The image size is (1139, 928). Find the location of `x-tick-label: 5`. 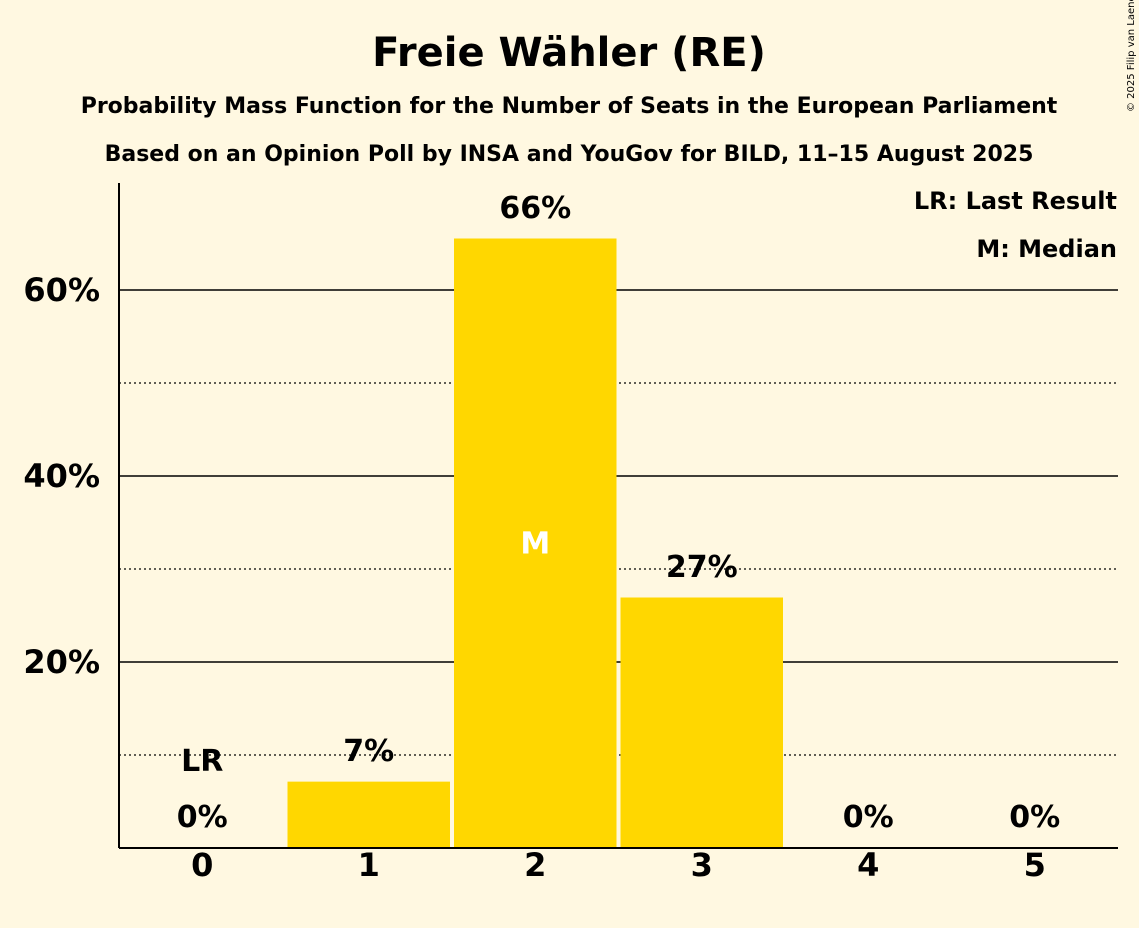

x-tick-label: 5 is located at coordinates (1035, 865).